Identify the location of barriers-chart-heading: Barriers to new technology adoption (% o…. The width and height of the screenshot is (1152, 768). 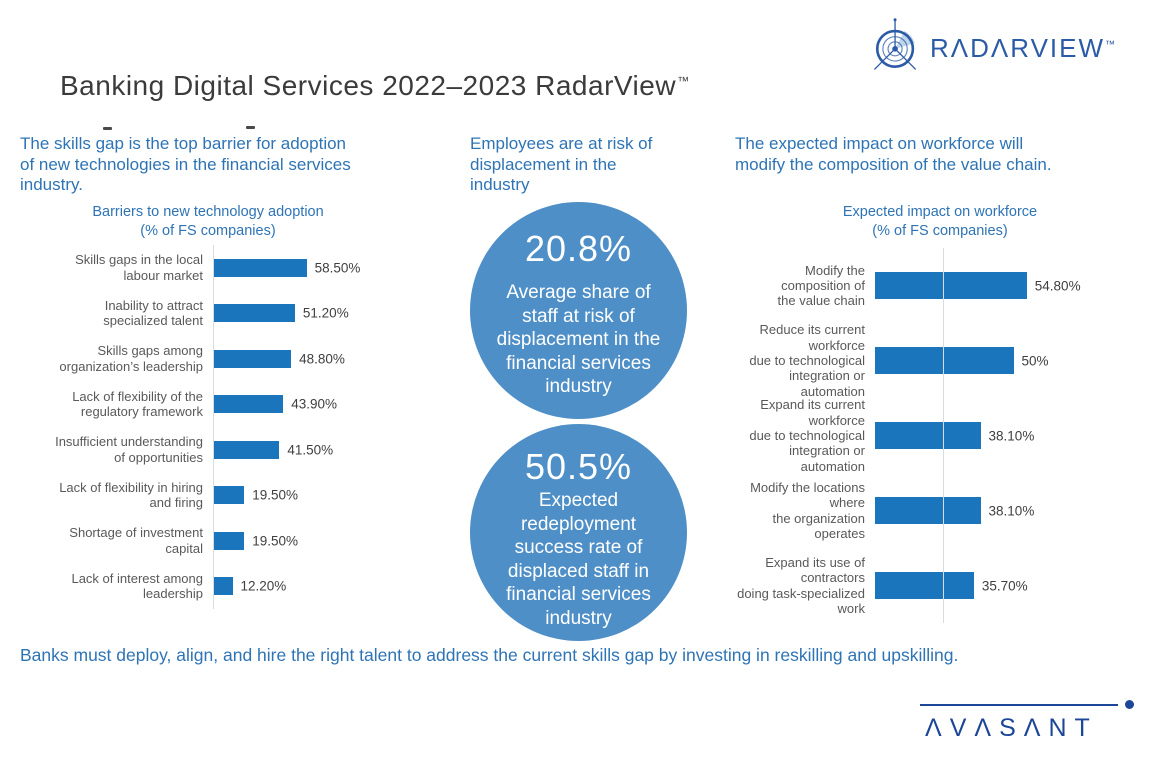
(208, 222).